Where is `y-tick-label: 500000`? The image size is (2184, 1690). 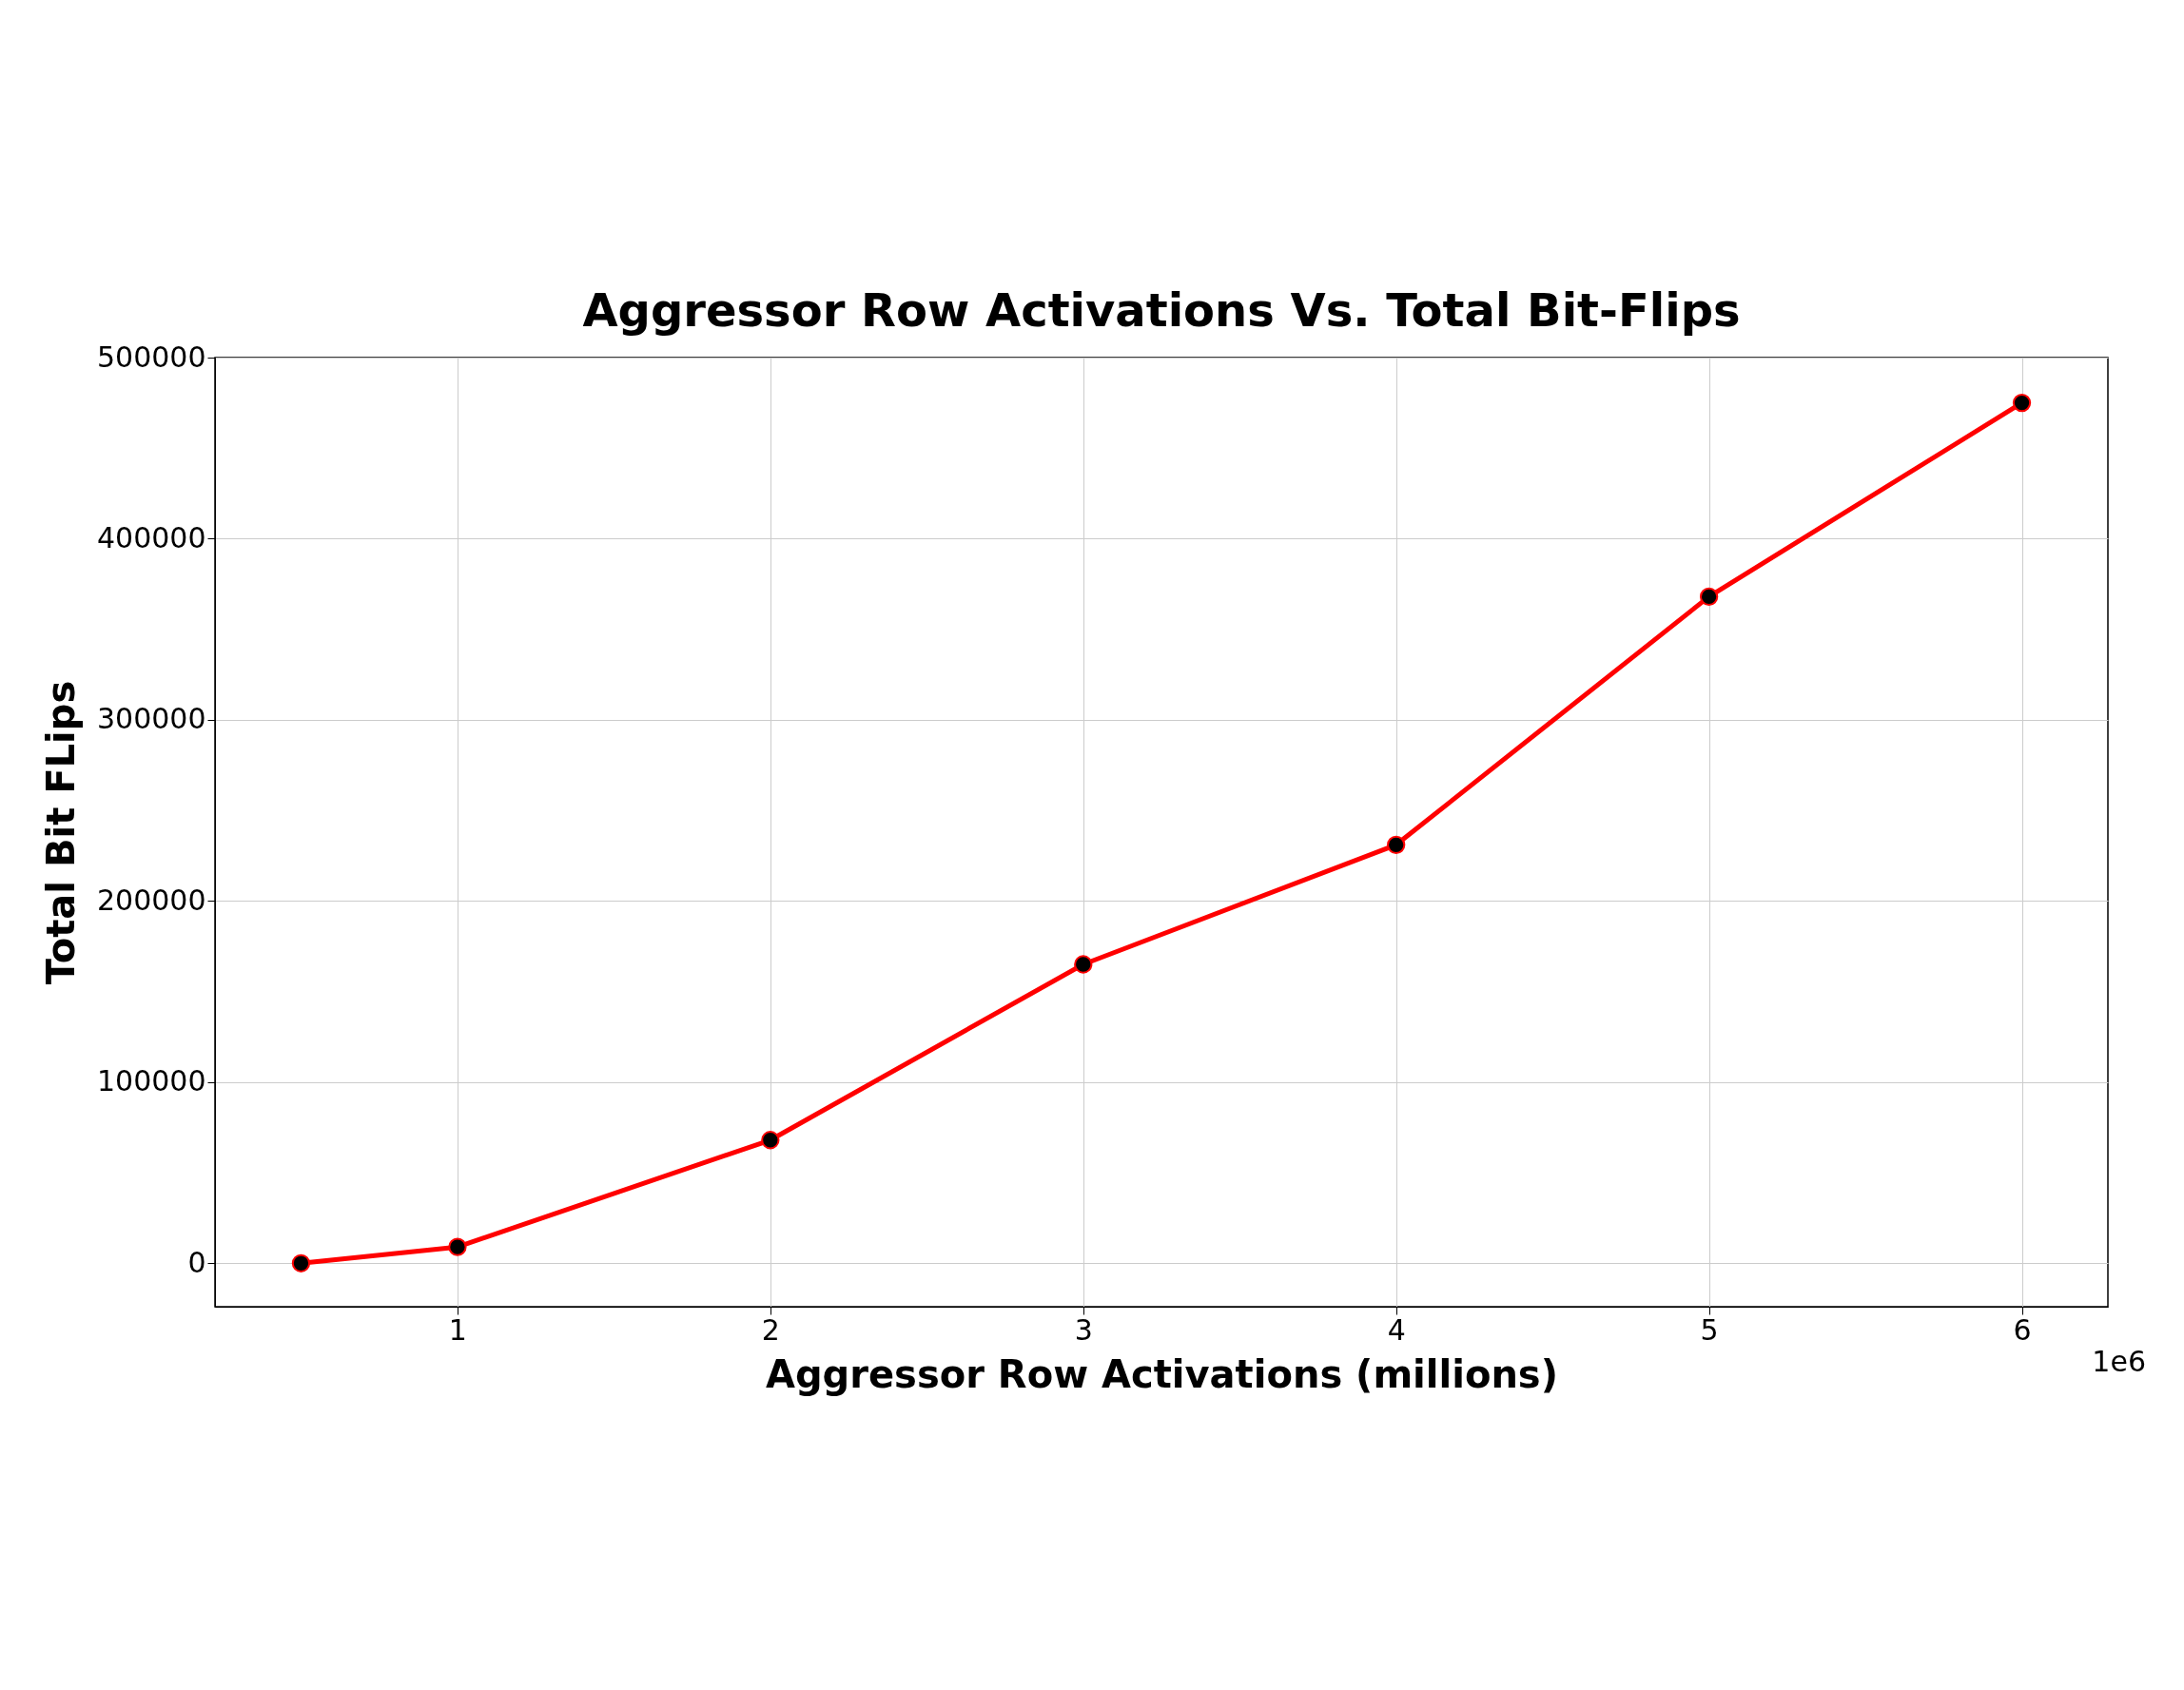
y-tick-label: 500000 is located at coordinates (151, 357).